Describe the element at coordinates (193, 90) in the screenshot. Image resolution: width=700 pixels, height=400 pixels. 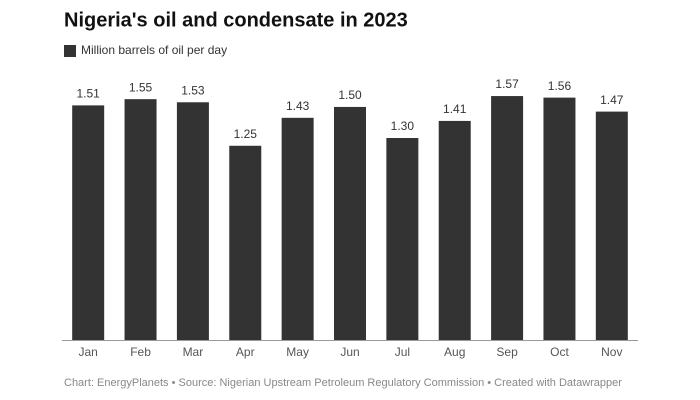
I see `value-label: 1.53` at that location.